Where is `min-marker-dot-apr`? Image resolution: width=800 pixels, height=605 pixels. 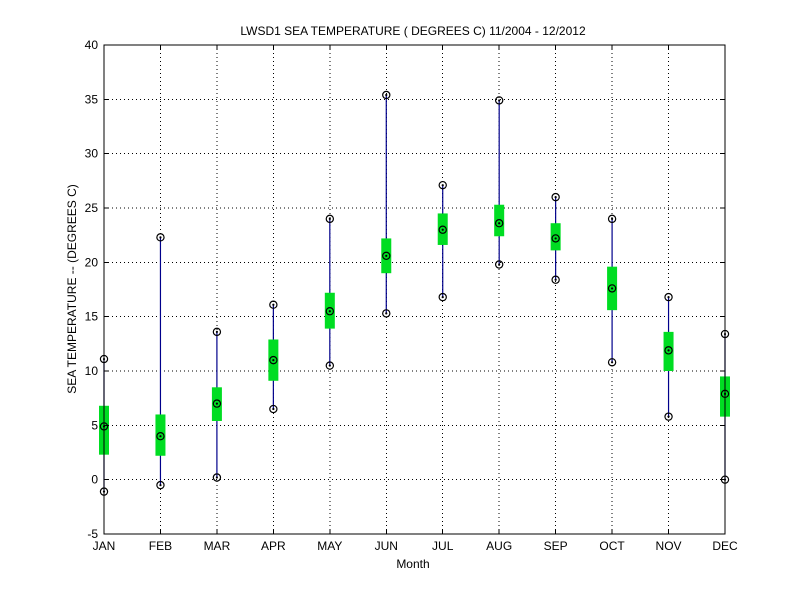
min-marker-dot-apr is located at coordinates (273, 409).